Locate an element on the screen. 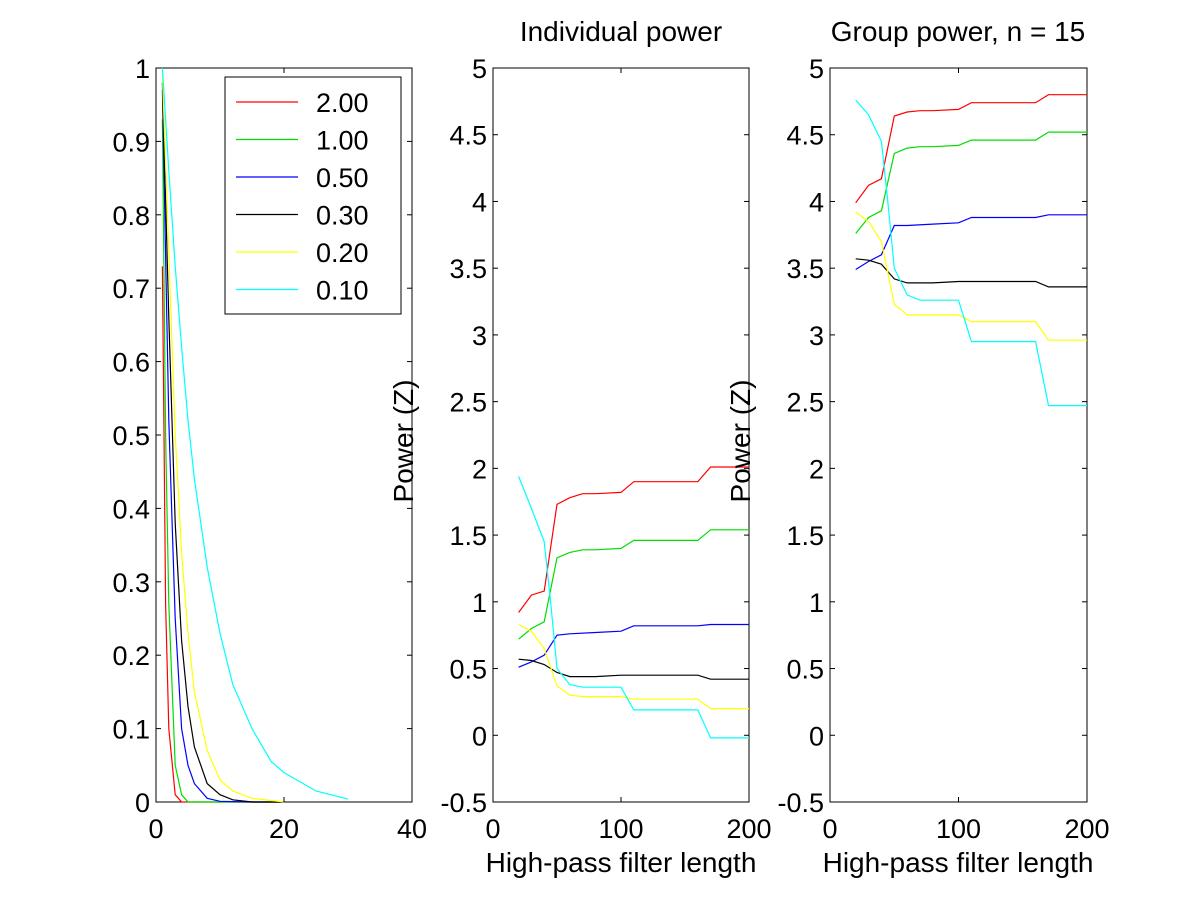 The width and height of the screenshot is (1201, 901). legend: 2.00 1.00 0.50 0.30 0.20 0.10 is located at coordinates (313, 195).